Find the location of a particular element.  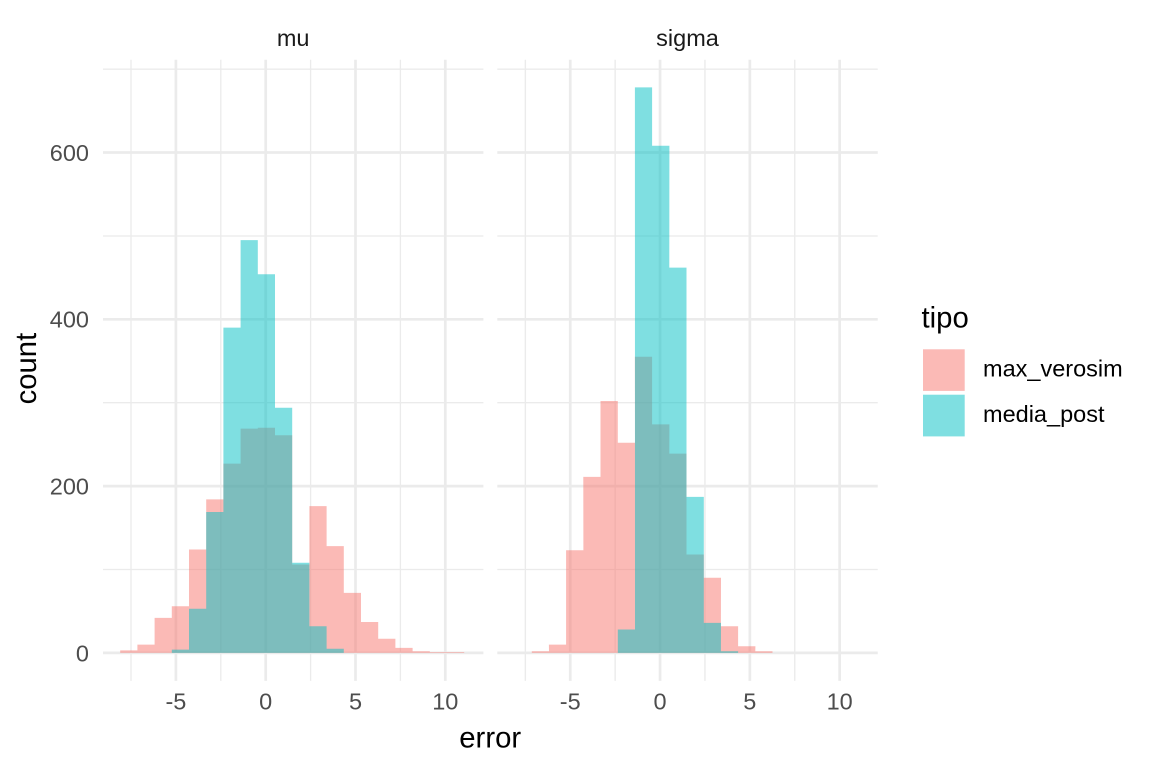

svg-text: 600 is located at coordinates (69, 153).